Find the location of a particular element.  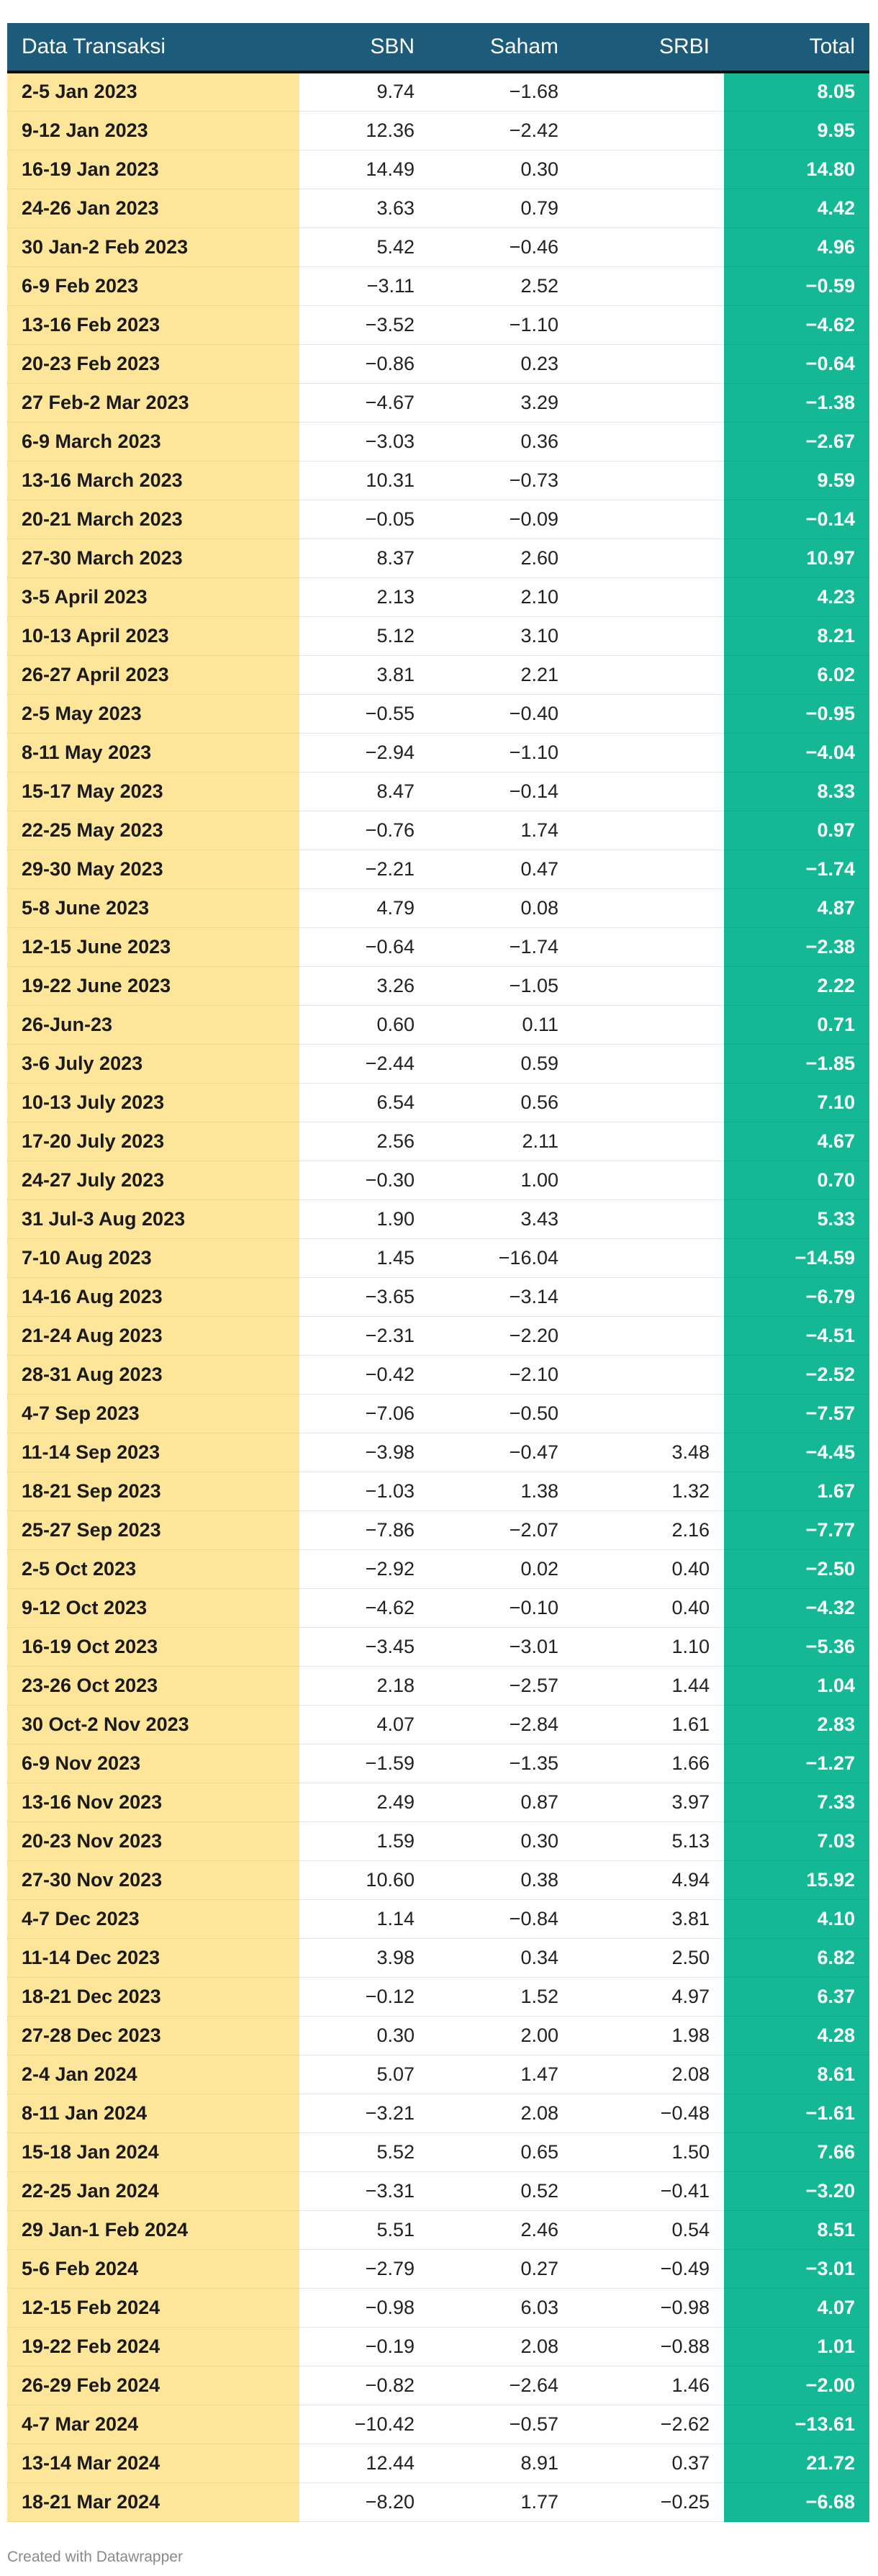

cell-sbn: 3.26 is located at coordinates (364, 986).